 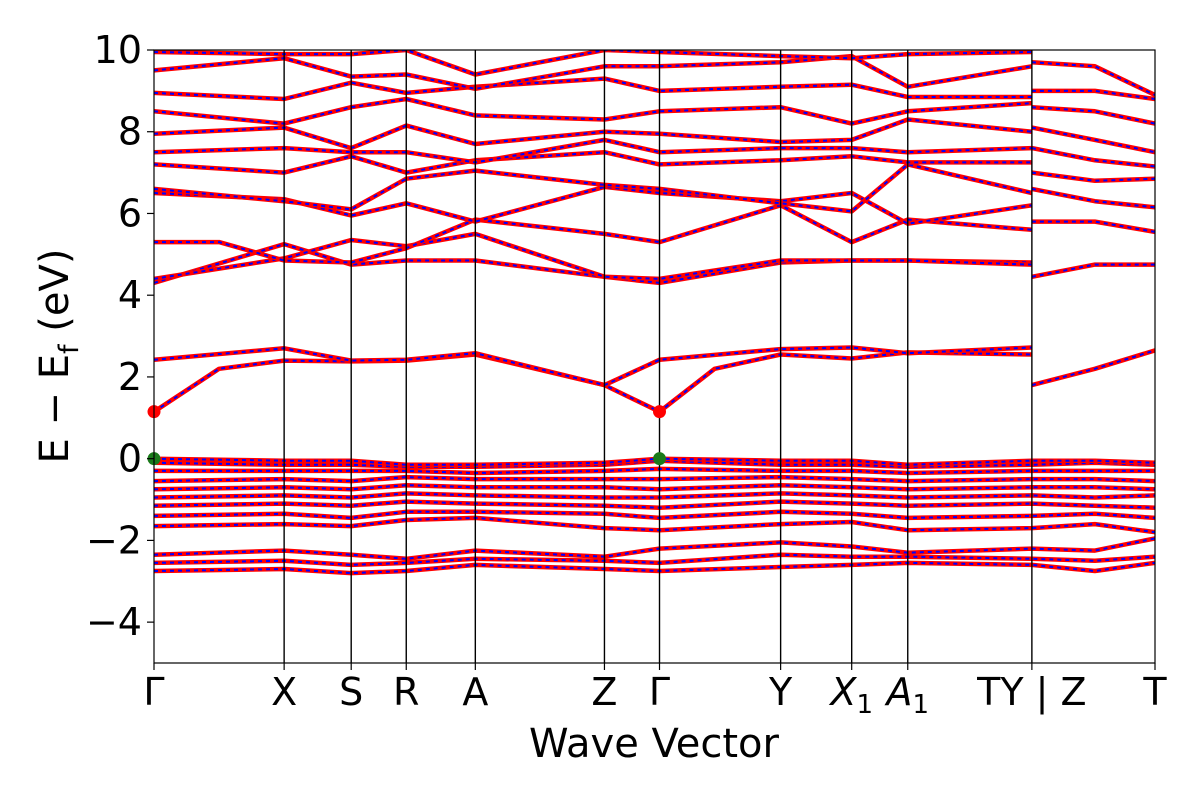 I want to click on y-tick-label-3: 2, so click(x=130, y=377).